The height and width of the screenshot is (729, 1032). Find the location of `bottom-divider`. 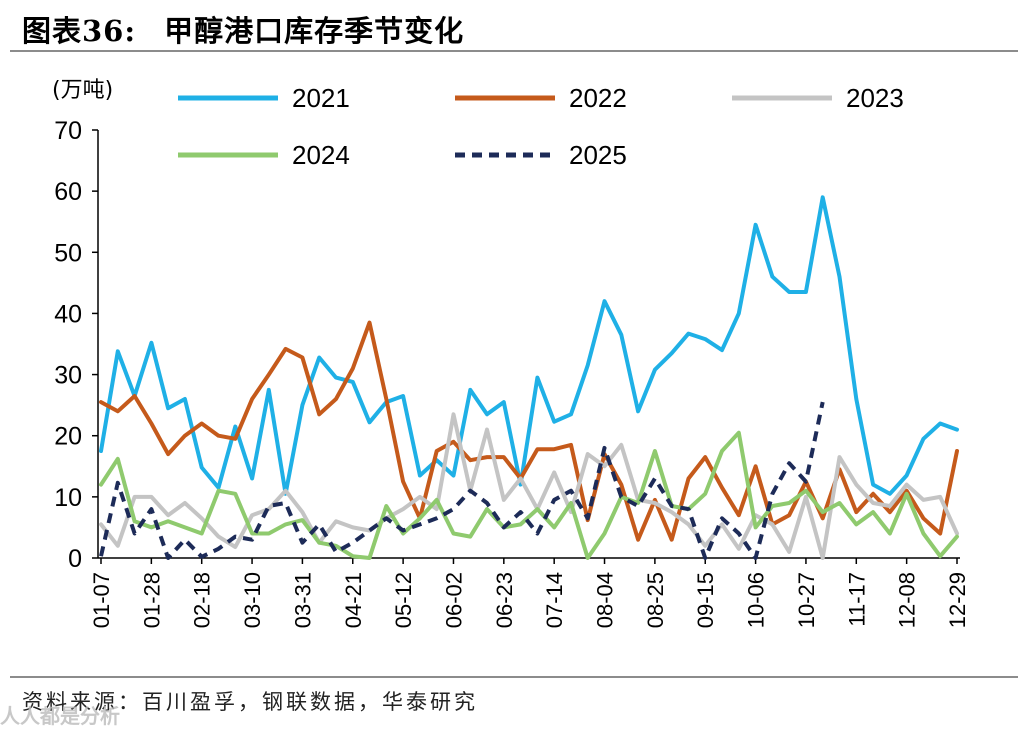

bottom-divider is located at coordinates (514, 677).